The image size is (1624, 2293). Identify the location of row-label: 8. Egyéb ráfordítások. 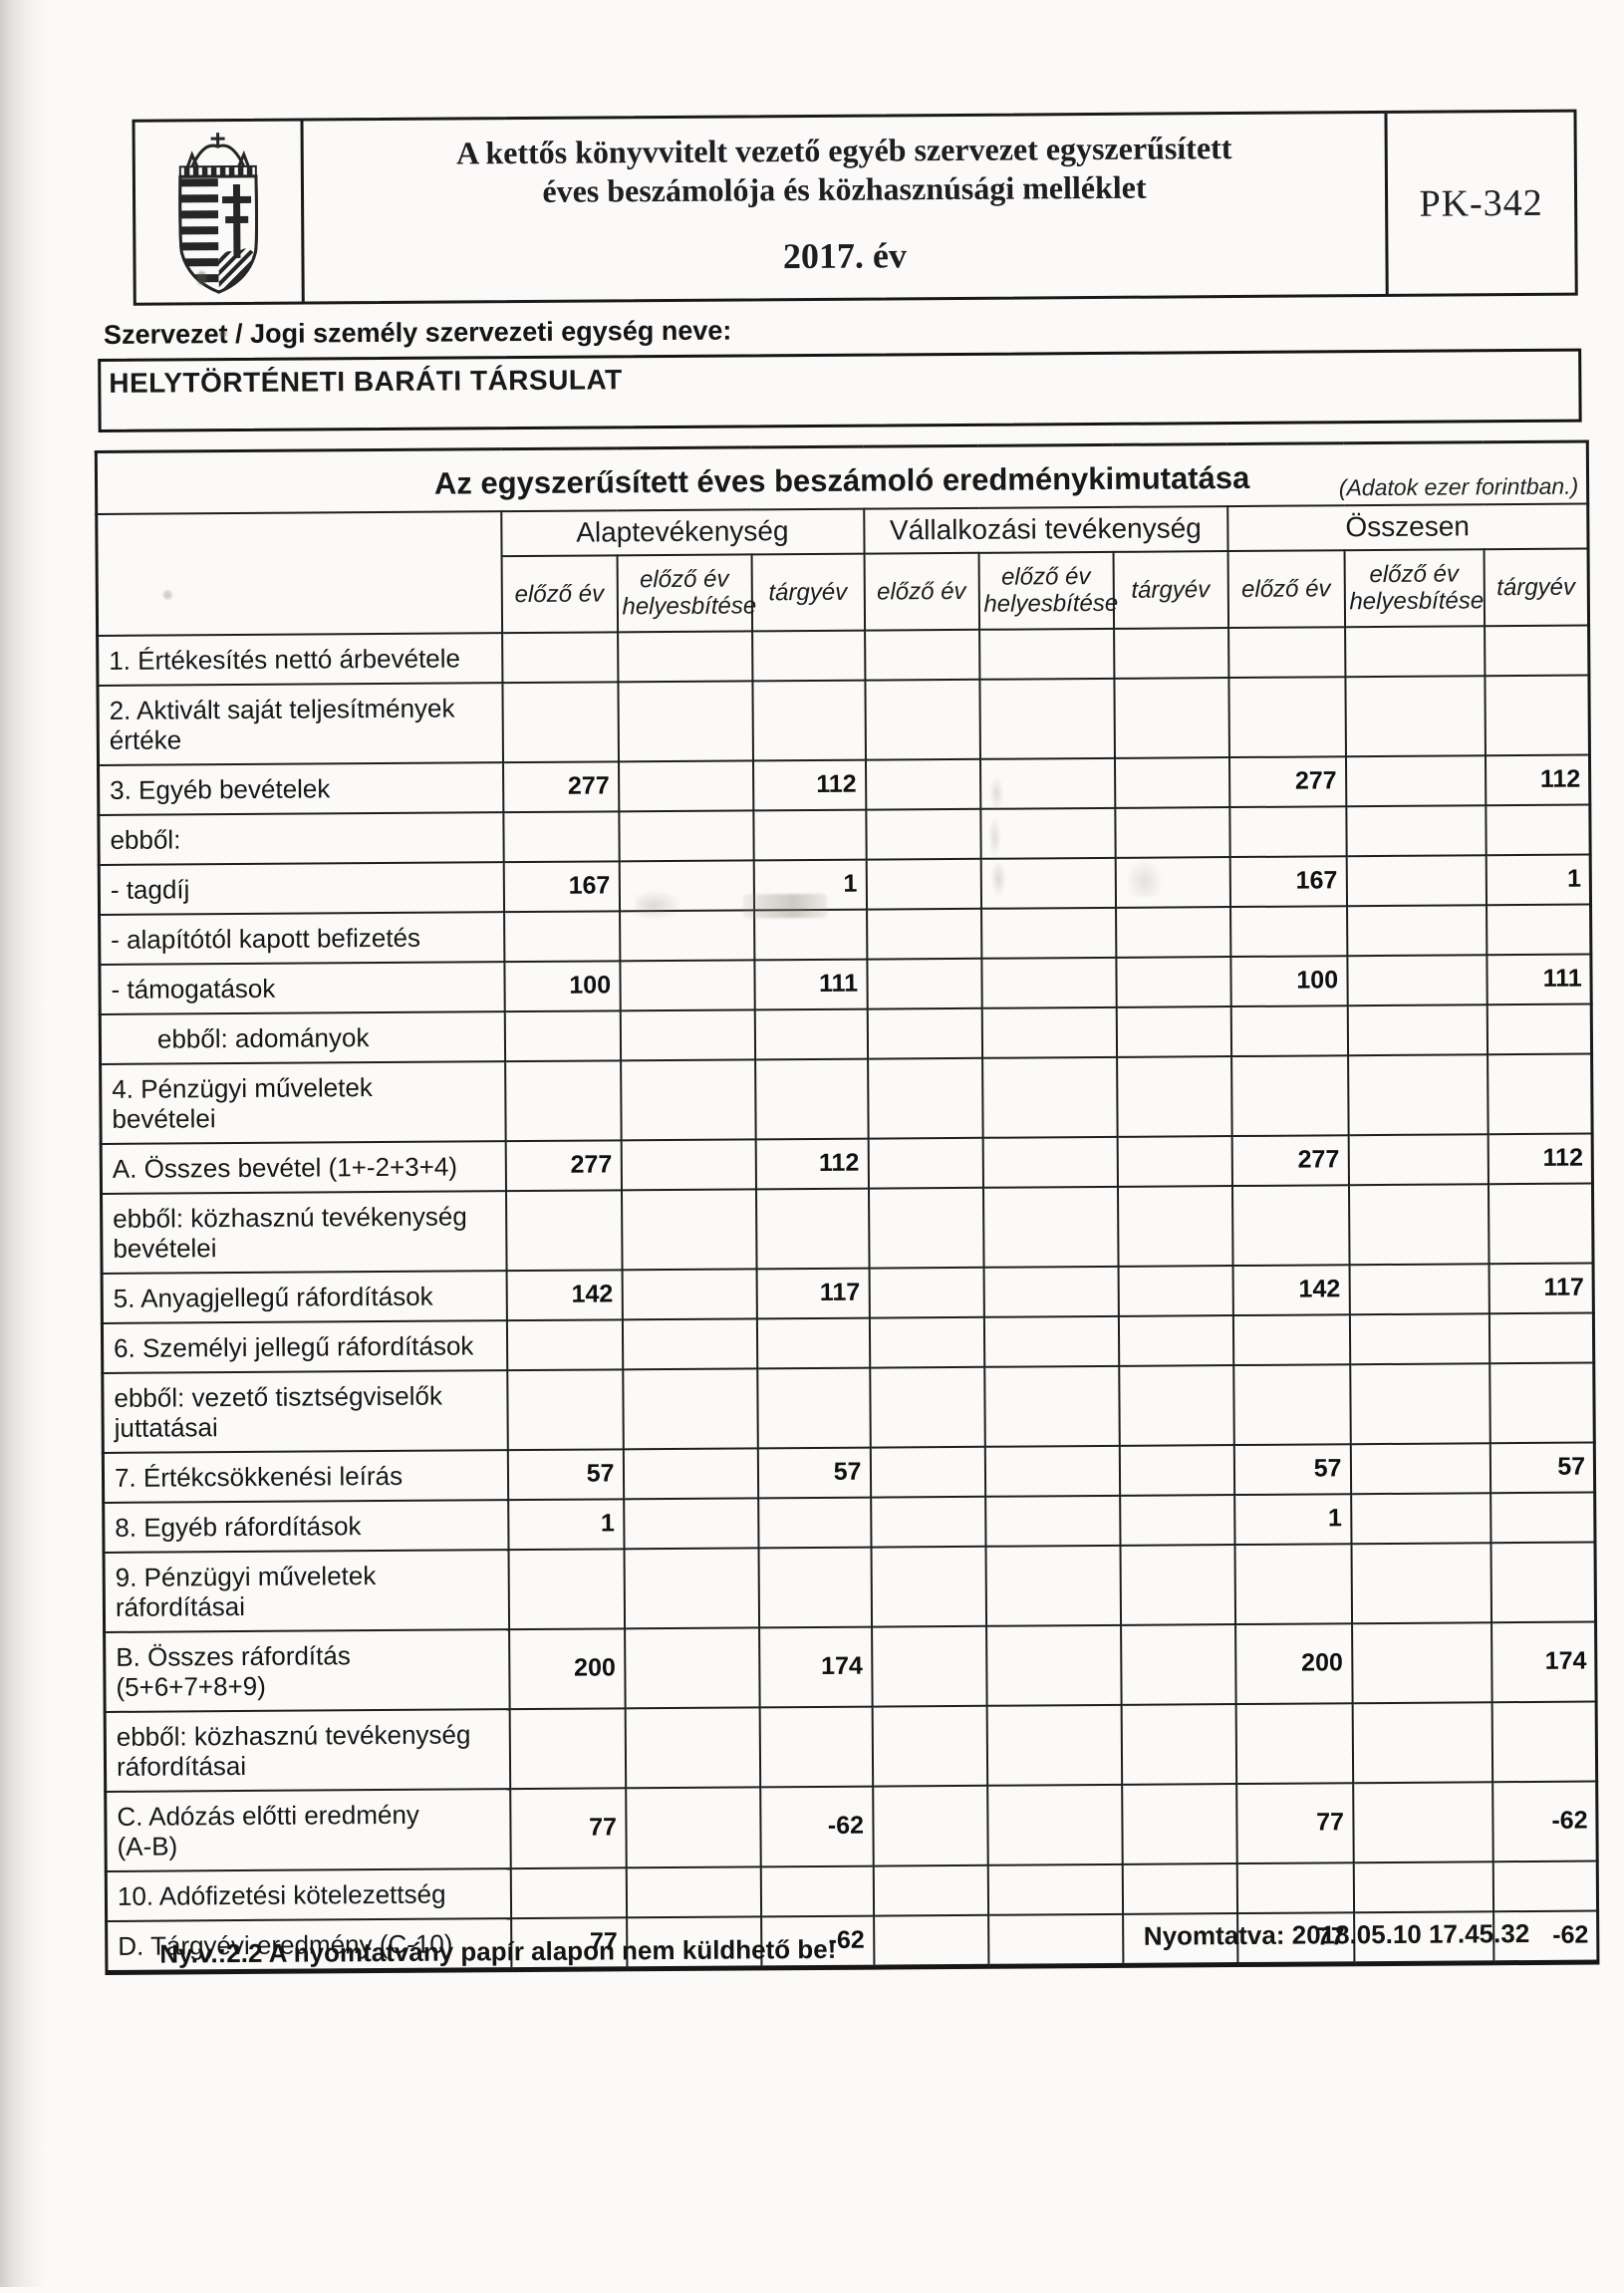
(306, 1526).